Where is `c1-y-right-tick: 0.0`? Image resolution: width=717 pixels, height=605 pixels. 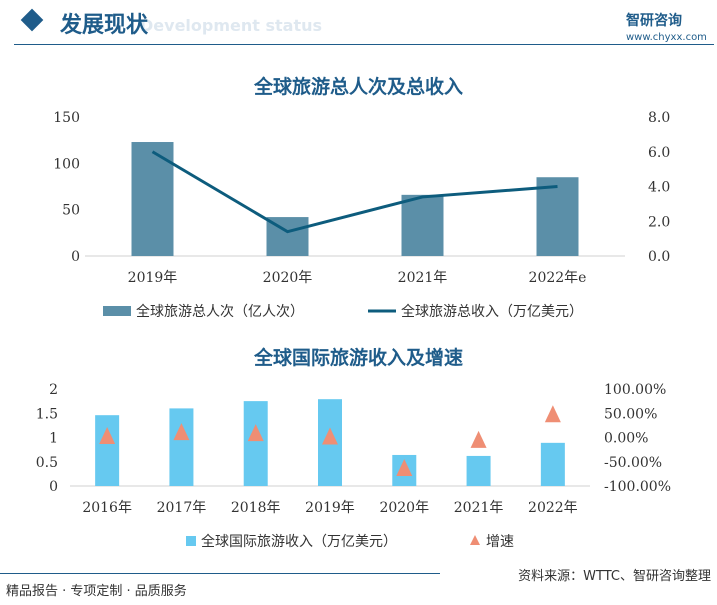 c1-y-right-tick: 0.0 is located at coordinates (659, 257).